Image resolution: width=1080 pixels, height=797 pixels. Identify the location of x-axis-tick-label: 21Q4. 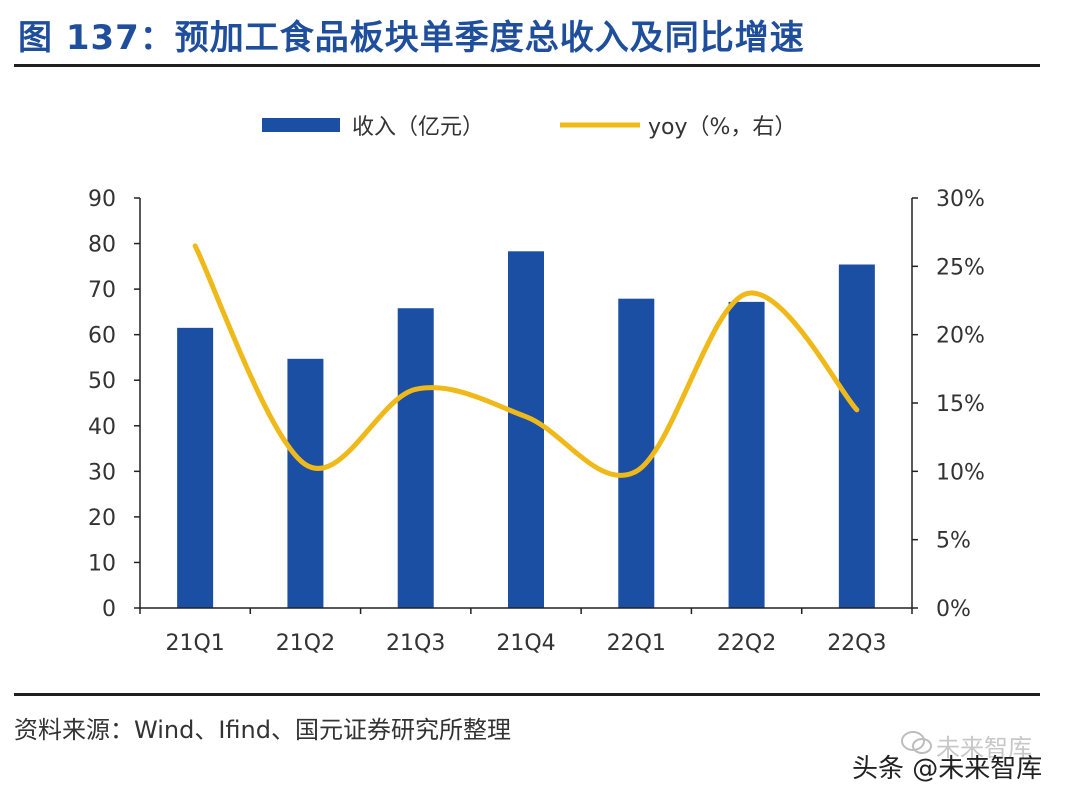
(525, 643).